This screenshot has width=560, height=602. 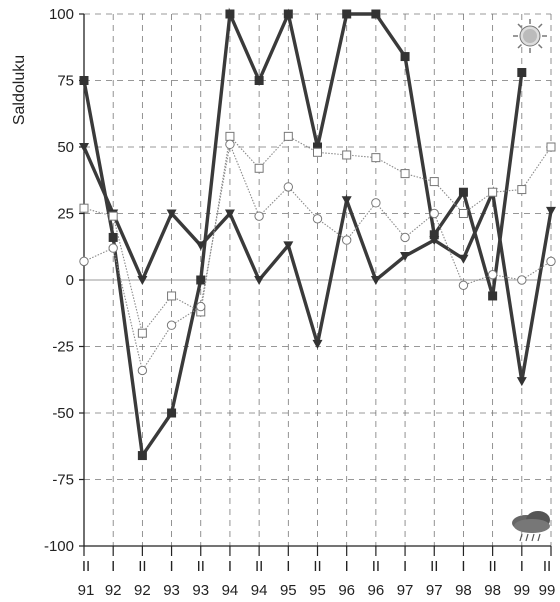 What do you see at coordinates (61, 14) in the screenshot?
I see `y-tick-label: 100` at bounding box center [61, 14].